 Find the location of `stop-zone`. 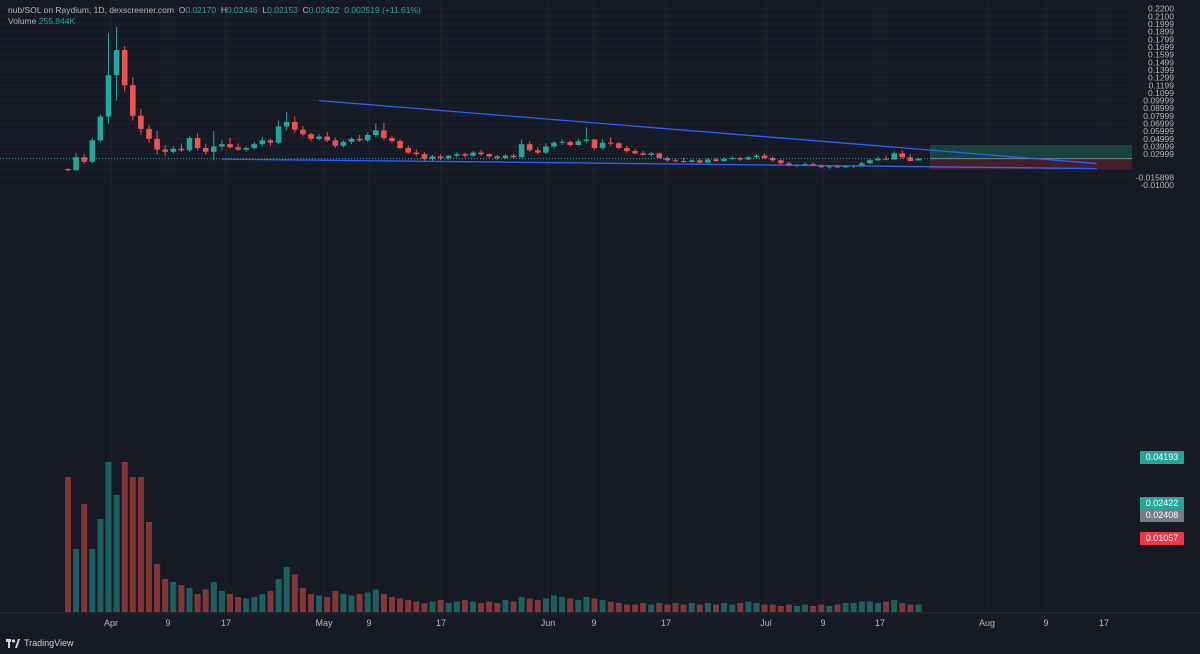

stop-zone is located at coordinates (1031, 164).